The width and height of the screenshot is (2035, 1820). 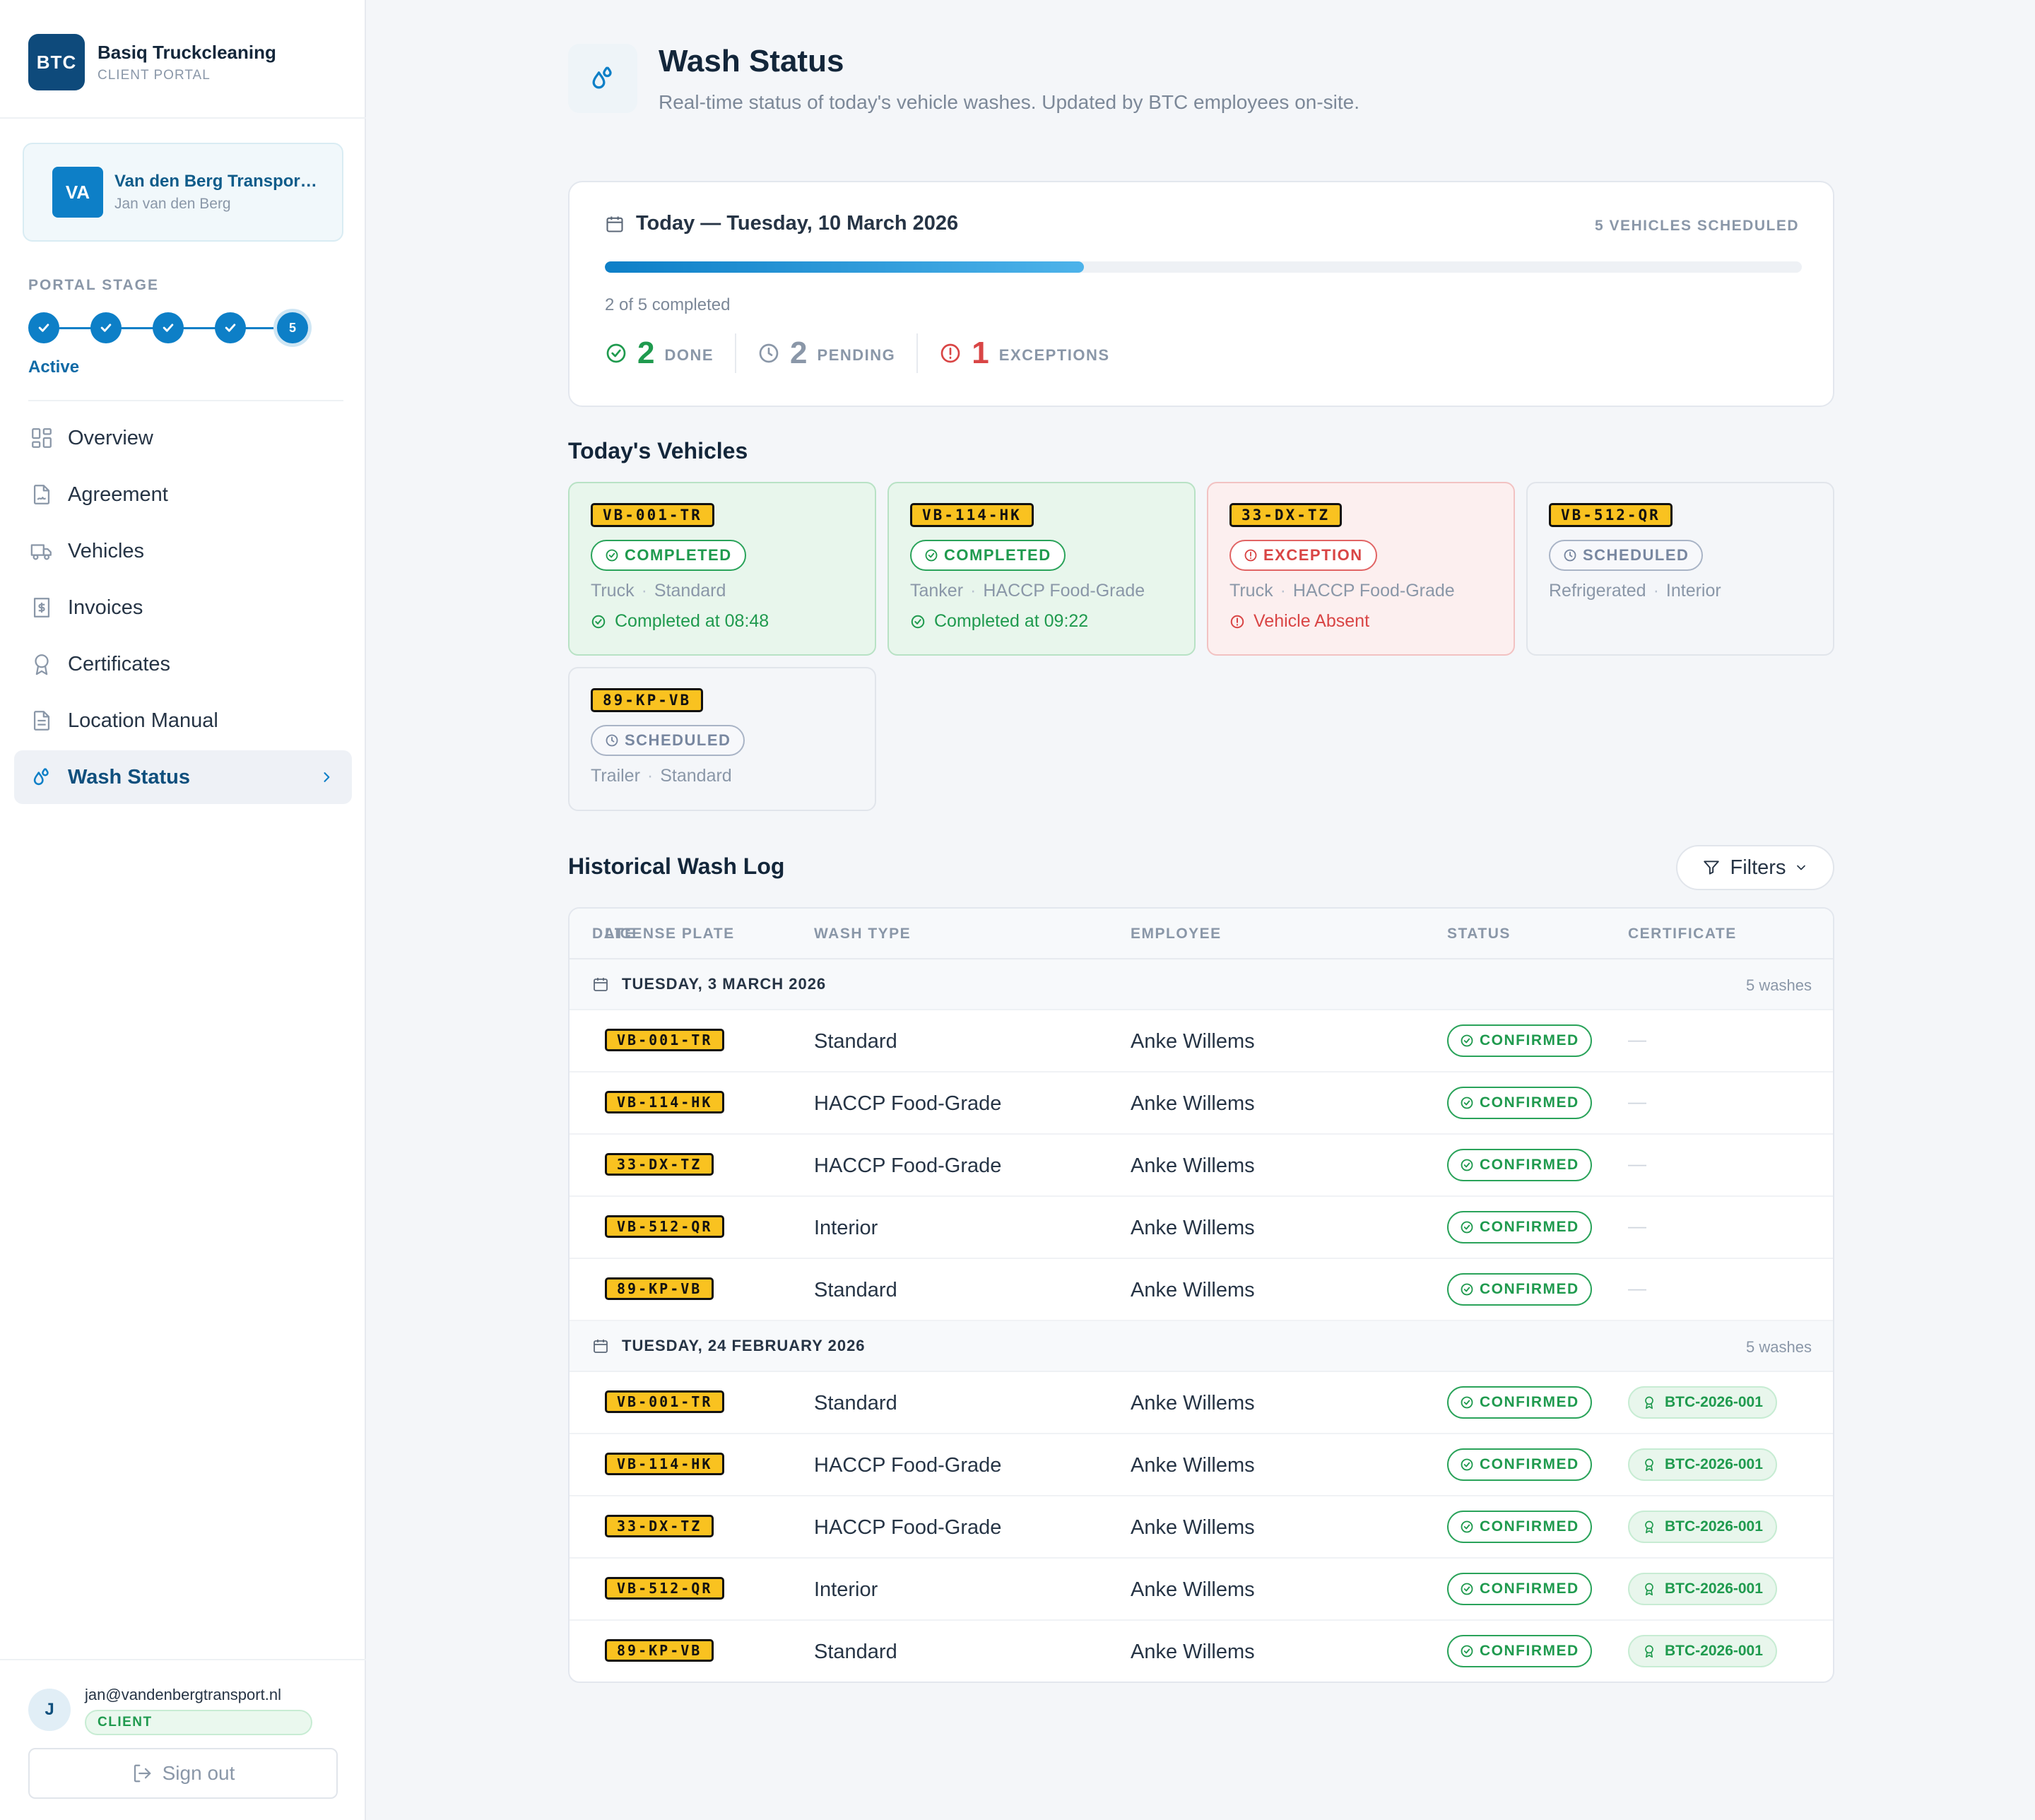 What do you see at coordinates (183, 1773) in the screenshot?
I see `sign-out-button: Sign out` at bounding box center [183, 1773].